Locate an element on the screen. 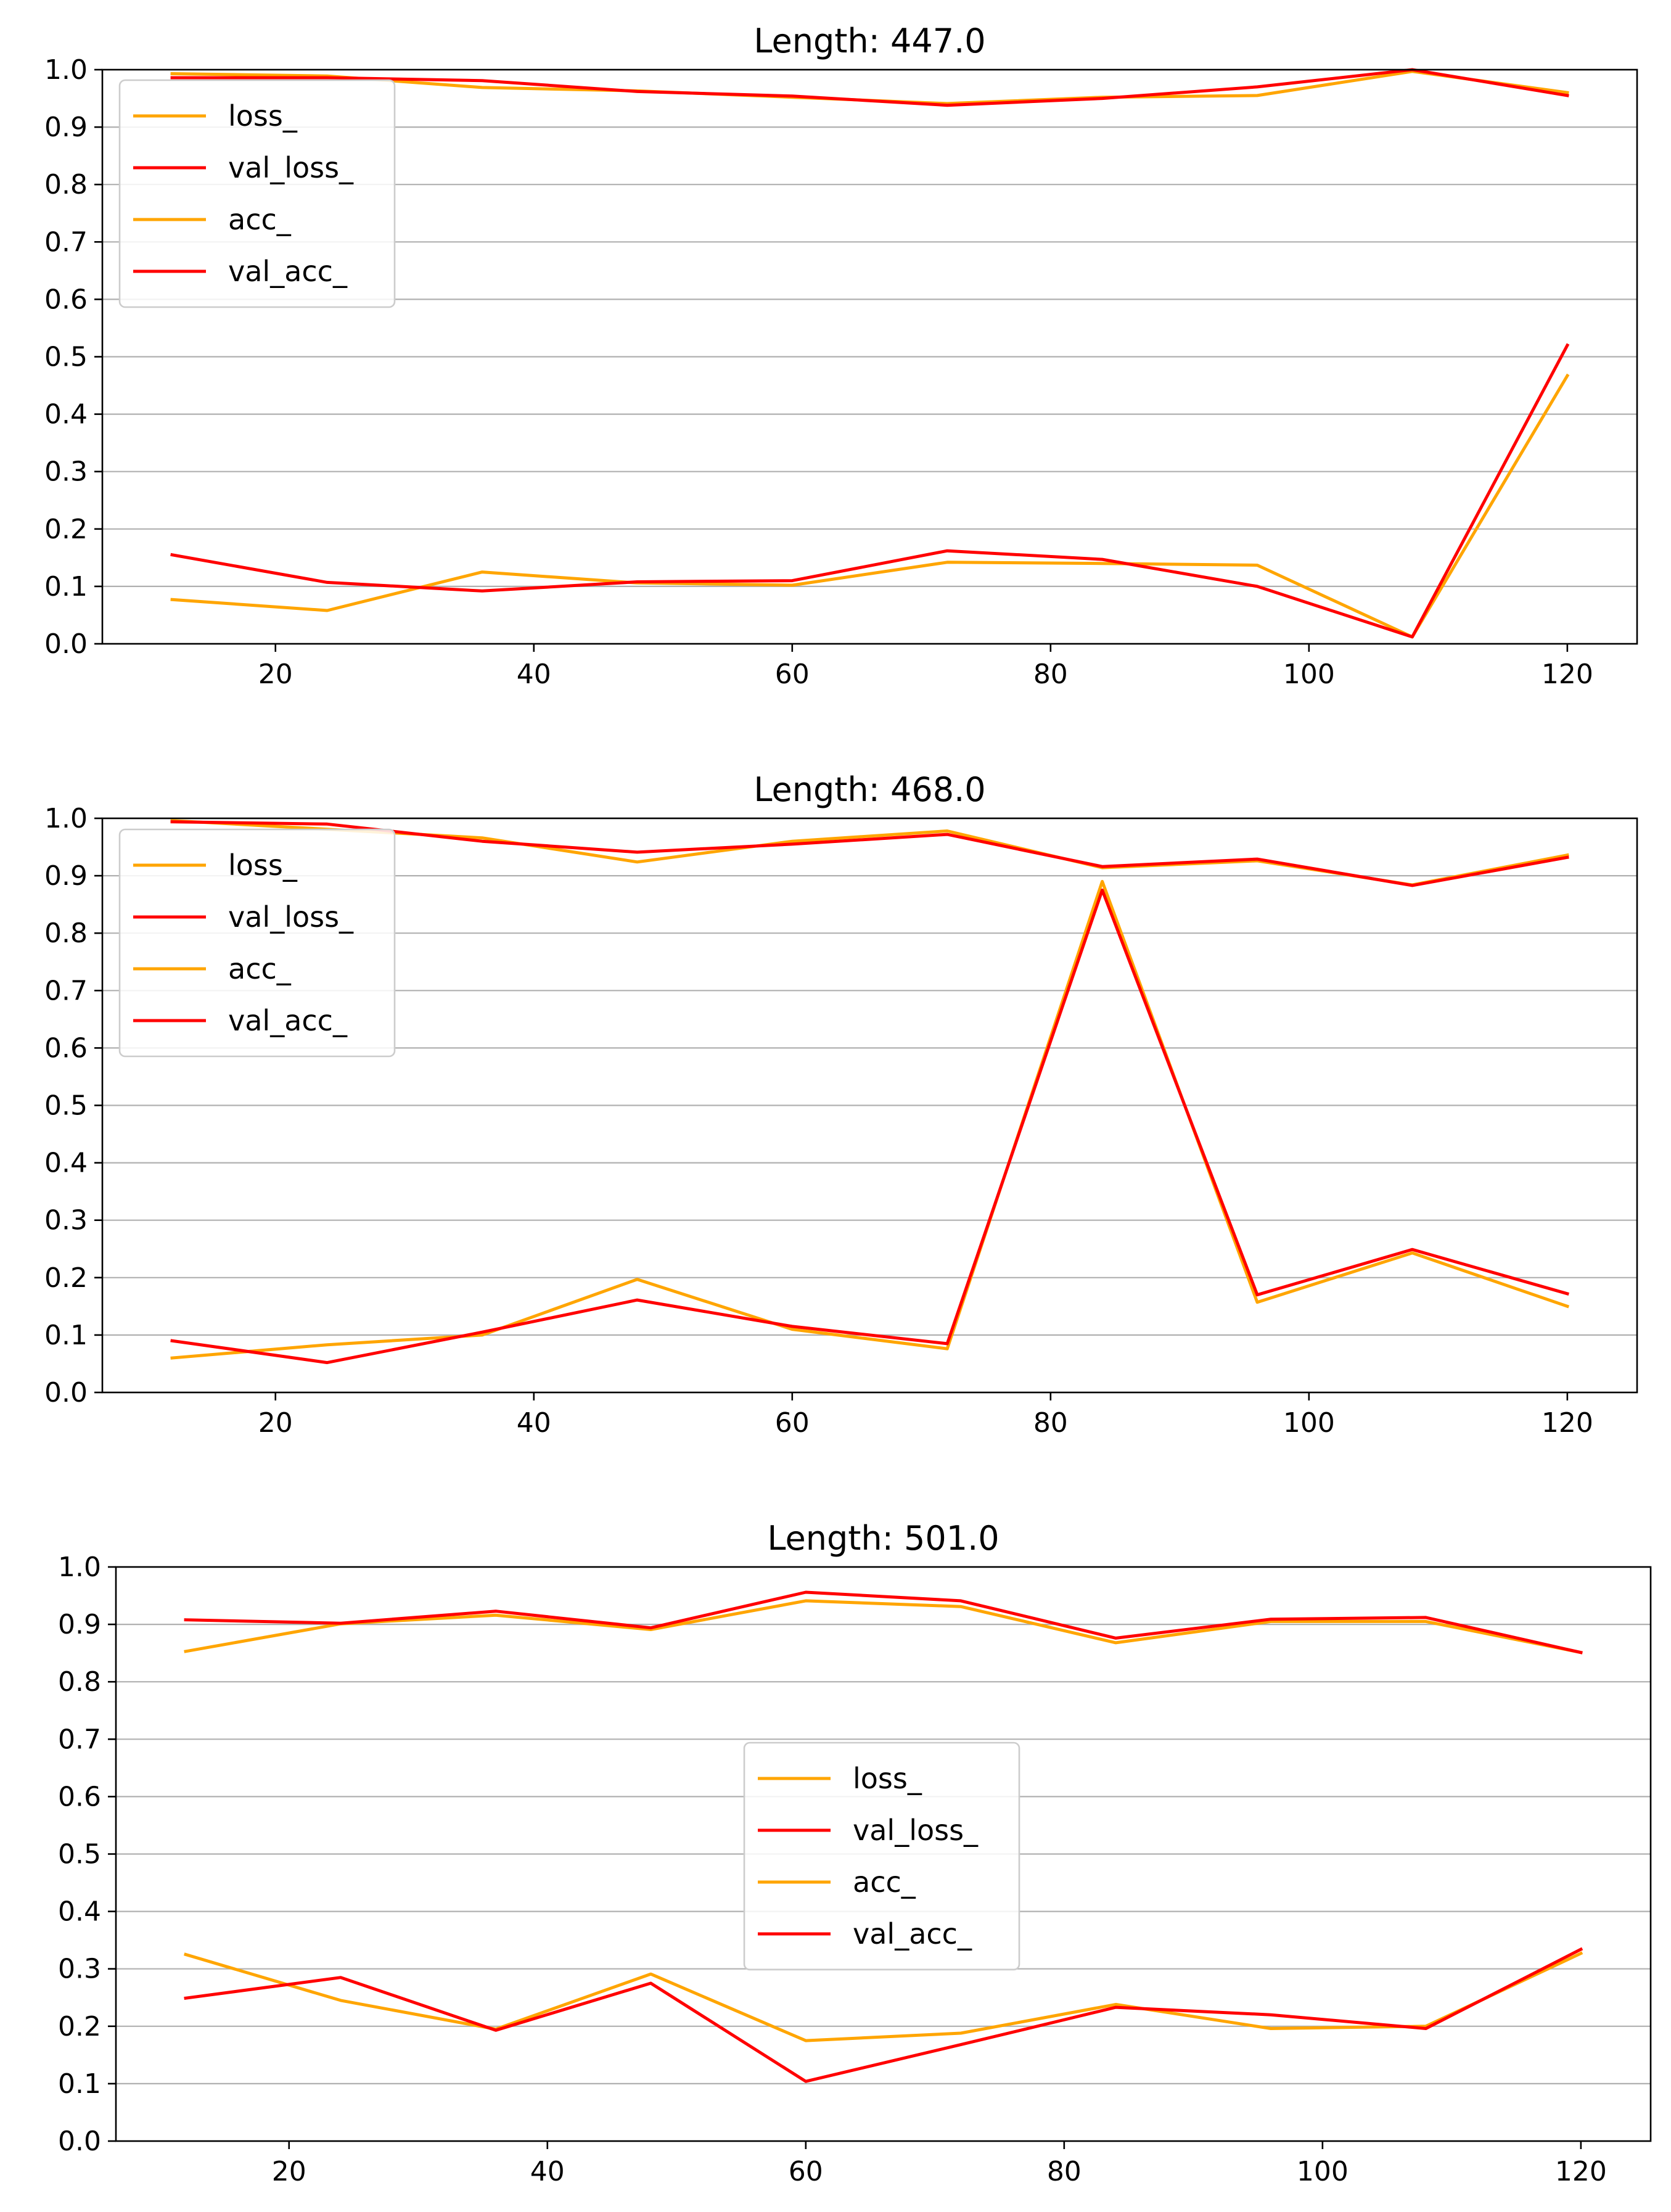 This screenshot has width=1671, height=2212. chart-title: Length: 447.0 is located at coordinates (869, 41).